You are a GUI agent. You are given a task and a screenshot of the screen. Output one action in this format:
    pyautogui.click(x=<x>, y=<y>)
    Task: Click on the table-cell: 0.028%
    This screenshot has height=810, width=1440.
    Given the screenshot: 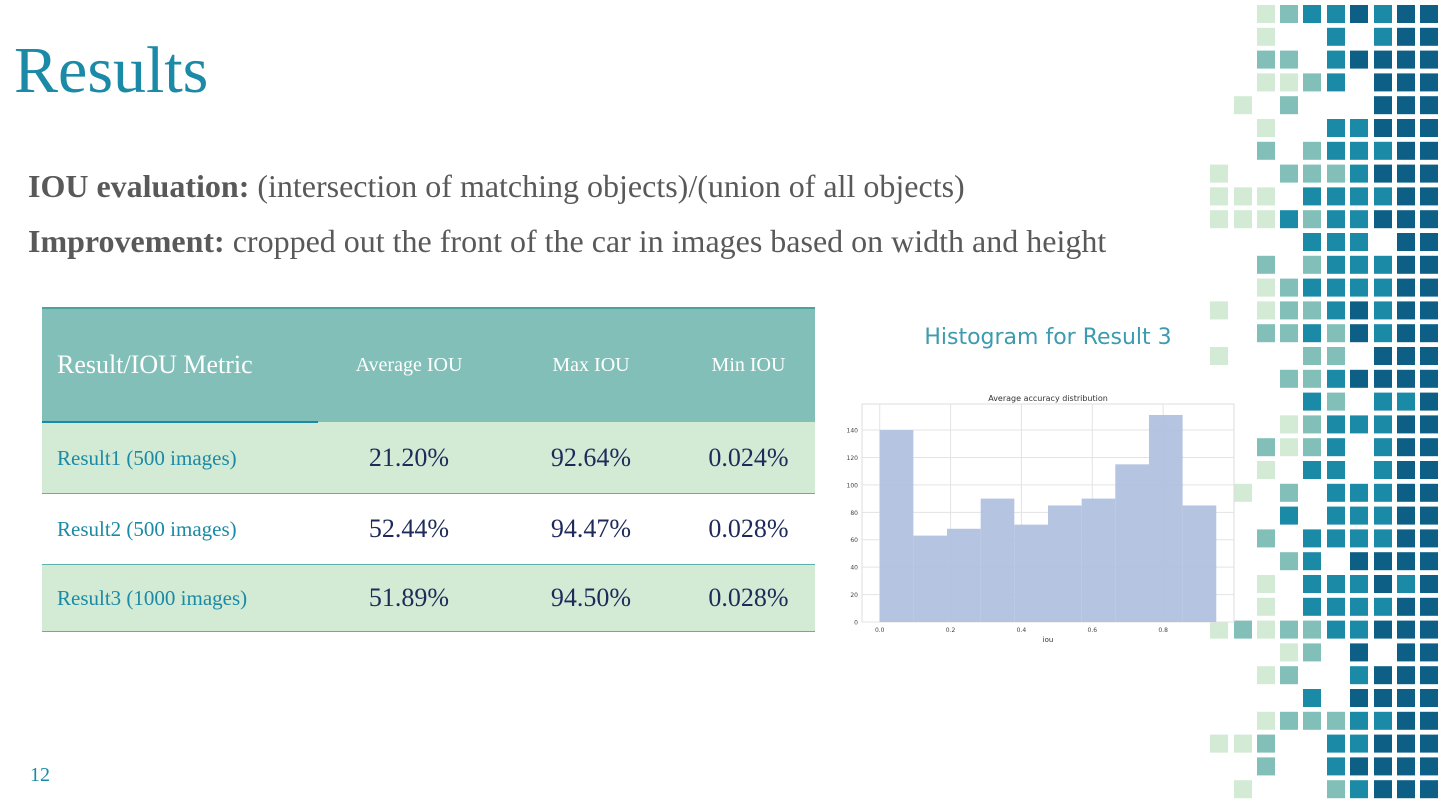 What is the action you would take?
    pyautogui.click(x=748, y=598)
    